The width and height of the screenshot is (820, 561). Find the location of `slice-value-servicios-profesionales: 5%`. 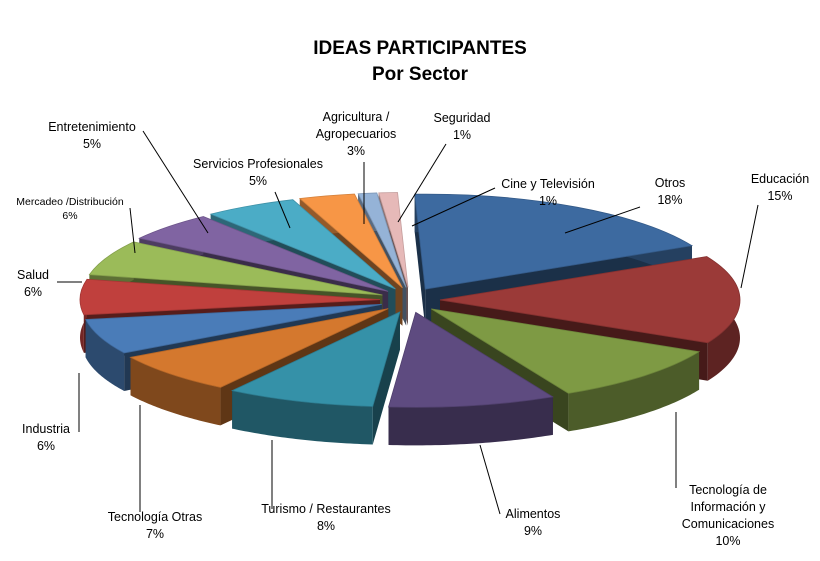

slice-value-servicios-profesionales: 5% is located at coordinates (258, 181).